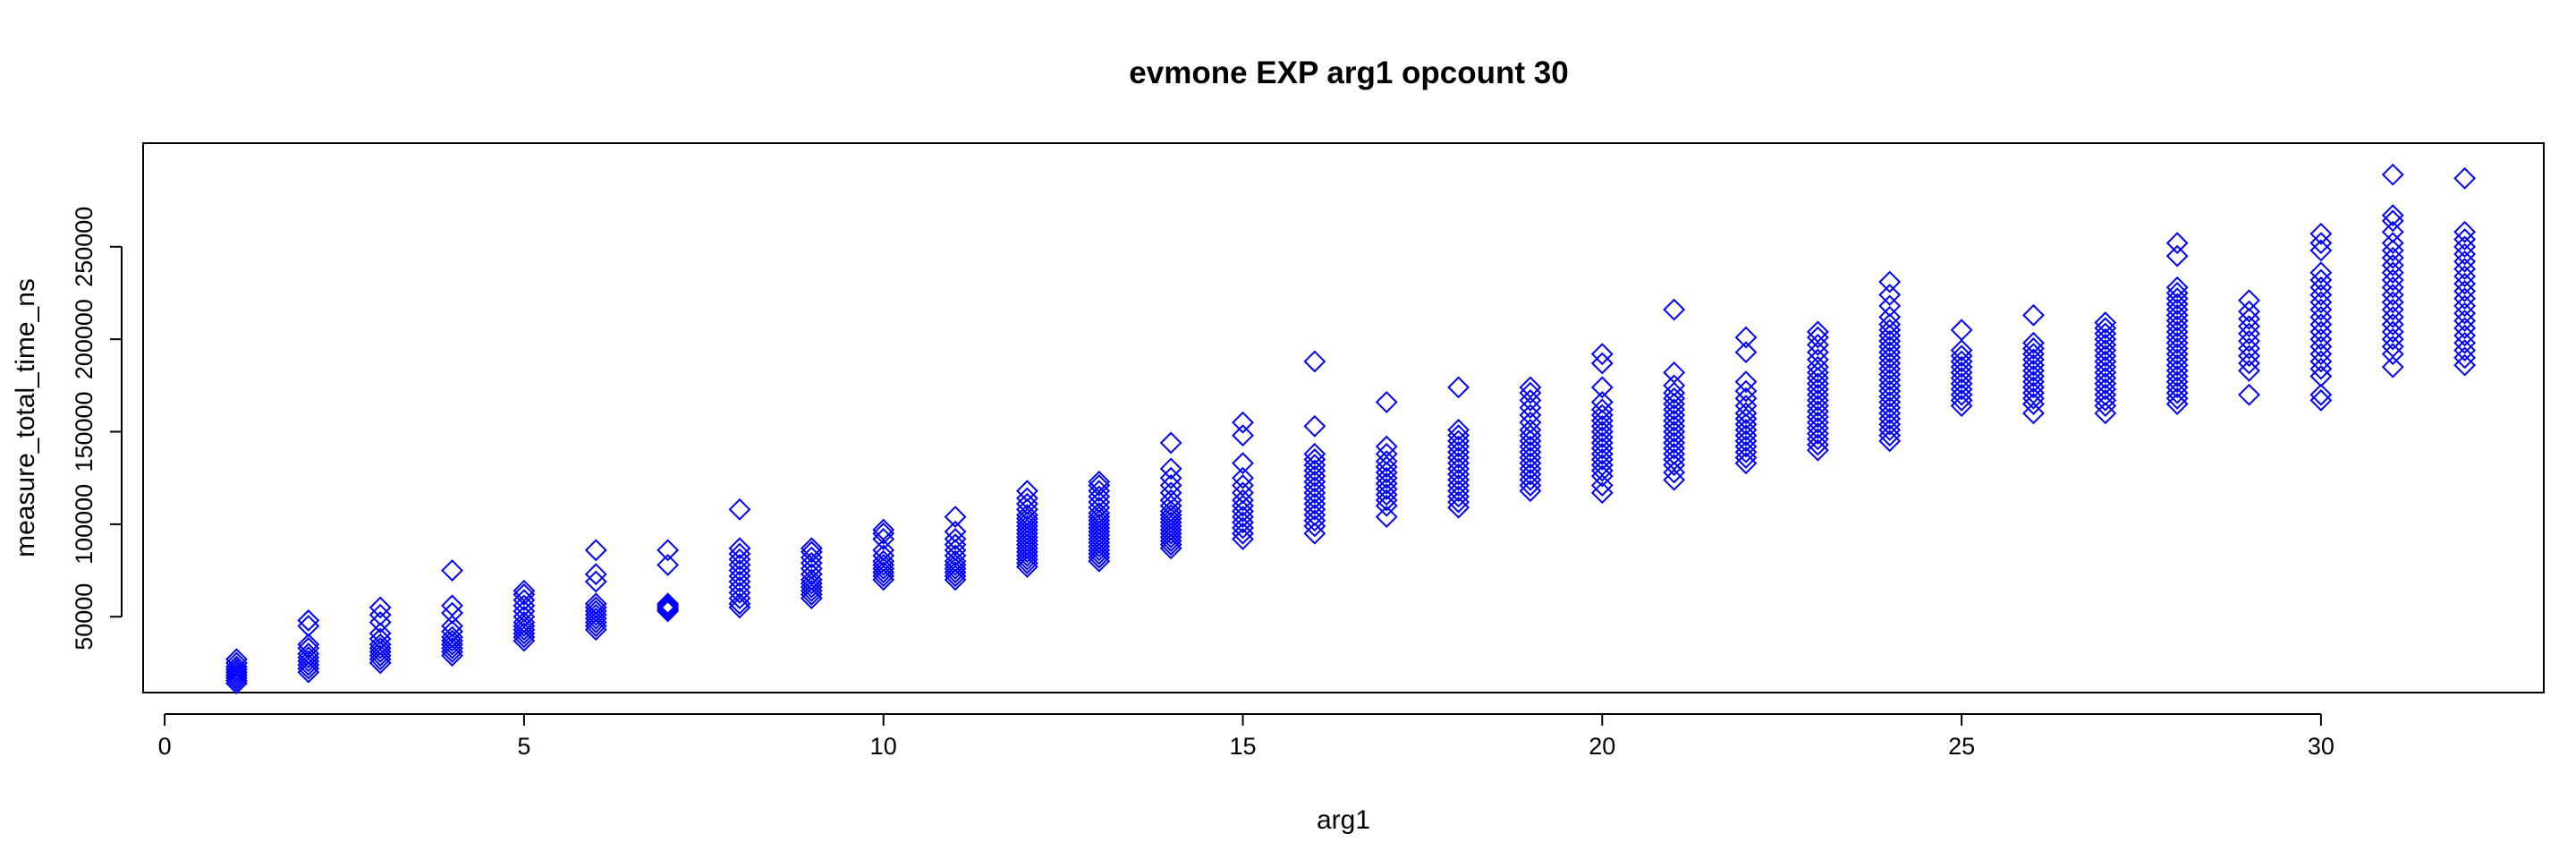  What do you see at coordinates (84, 339) in the screenshot?
I see `y-tick-label: 200000` at bounding box center [84, 339].